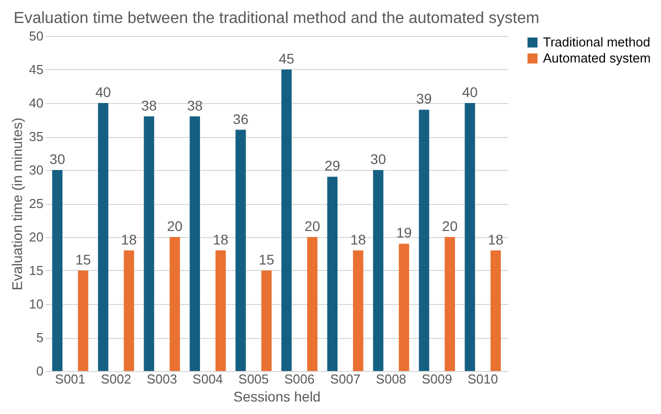 This screenshot has height=414, width=661. Describe the element at coordinates (483, 379) in the screenshot. I see `x-tick-label: S010` at that location.